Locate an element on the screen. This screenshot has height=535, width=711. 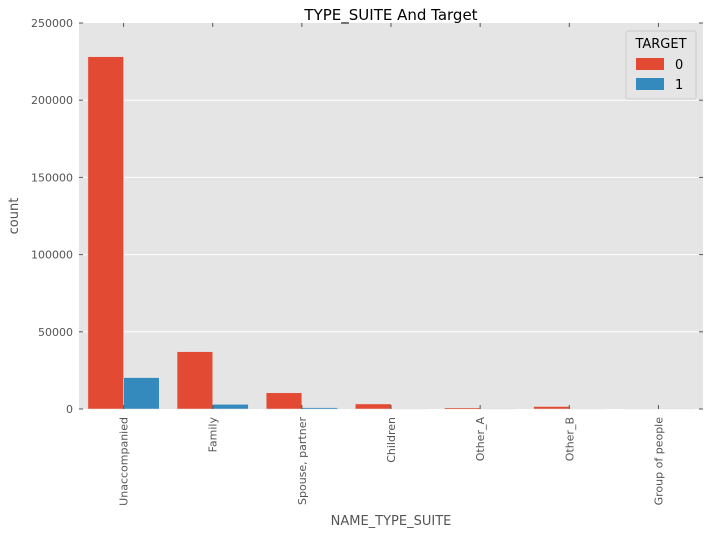
x-tick-label: Other_A is located at coordinates (480, 439).